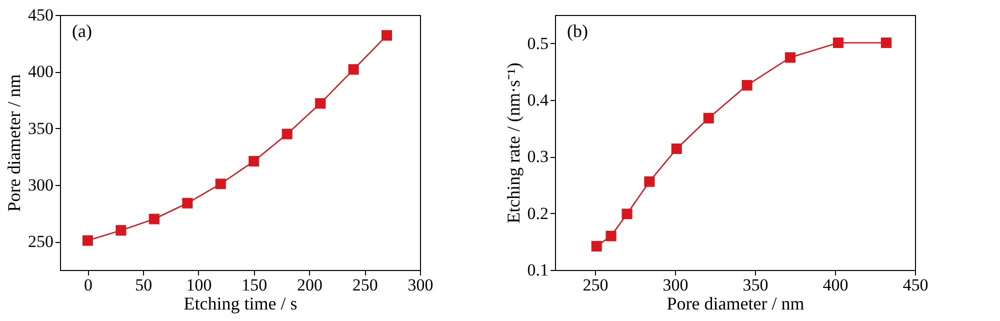 The width and height of the screenshot is (1000, 321). I want to click on y-tick-label: 450, so click(41, 15).